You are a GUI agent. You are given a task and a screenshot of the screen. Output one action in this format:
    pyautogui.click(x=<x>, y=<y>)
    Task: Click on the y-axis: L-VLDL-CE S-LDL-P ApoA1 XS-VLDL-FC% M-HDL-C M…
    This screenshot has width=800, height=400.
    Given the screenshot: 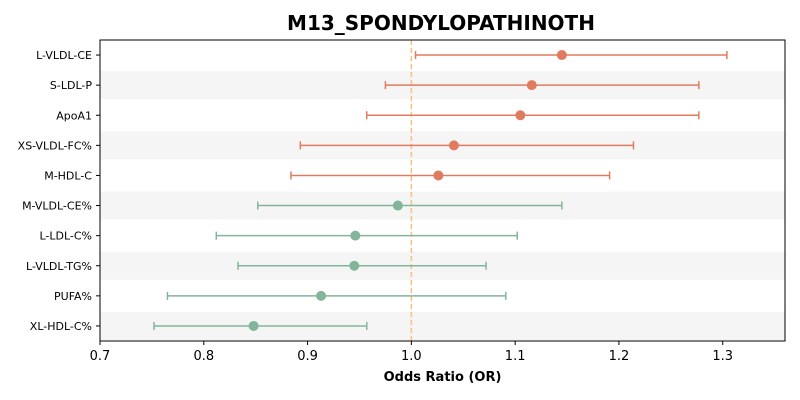 What is the action you would take?
    pyautogui.click(x=59, y=191)
    